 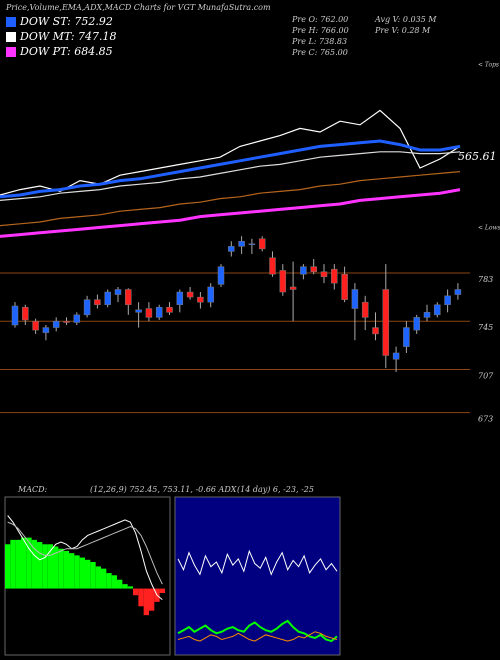 What do you see at coordinates (66, 51) in the screenshot?
I see `legend-label: DOW PT: 684.85` at bounding box center [66, 51].